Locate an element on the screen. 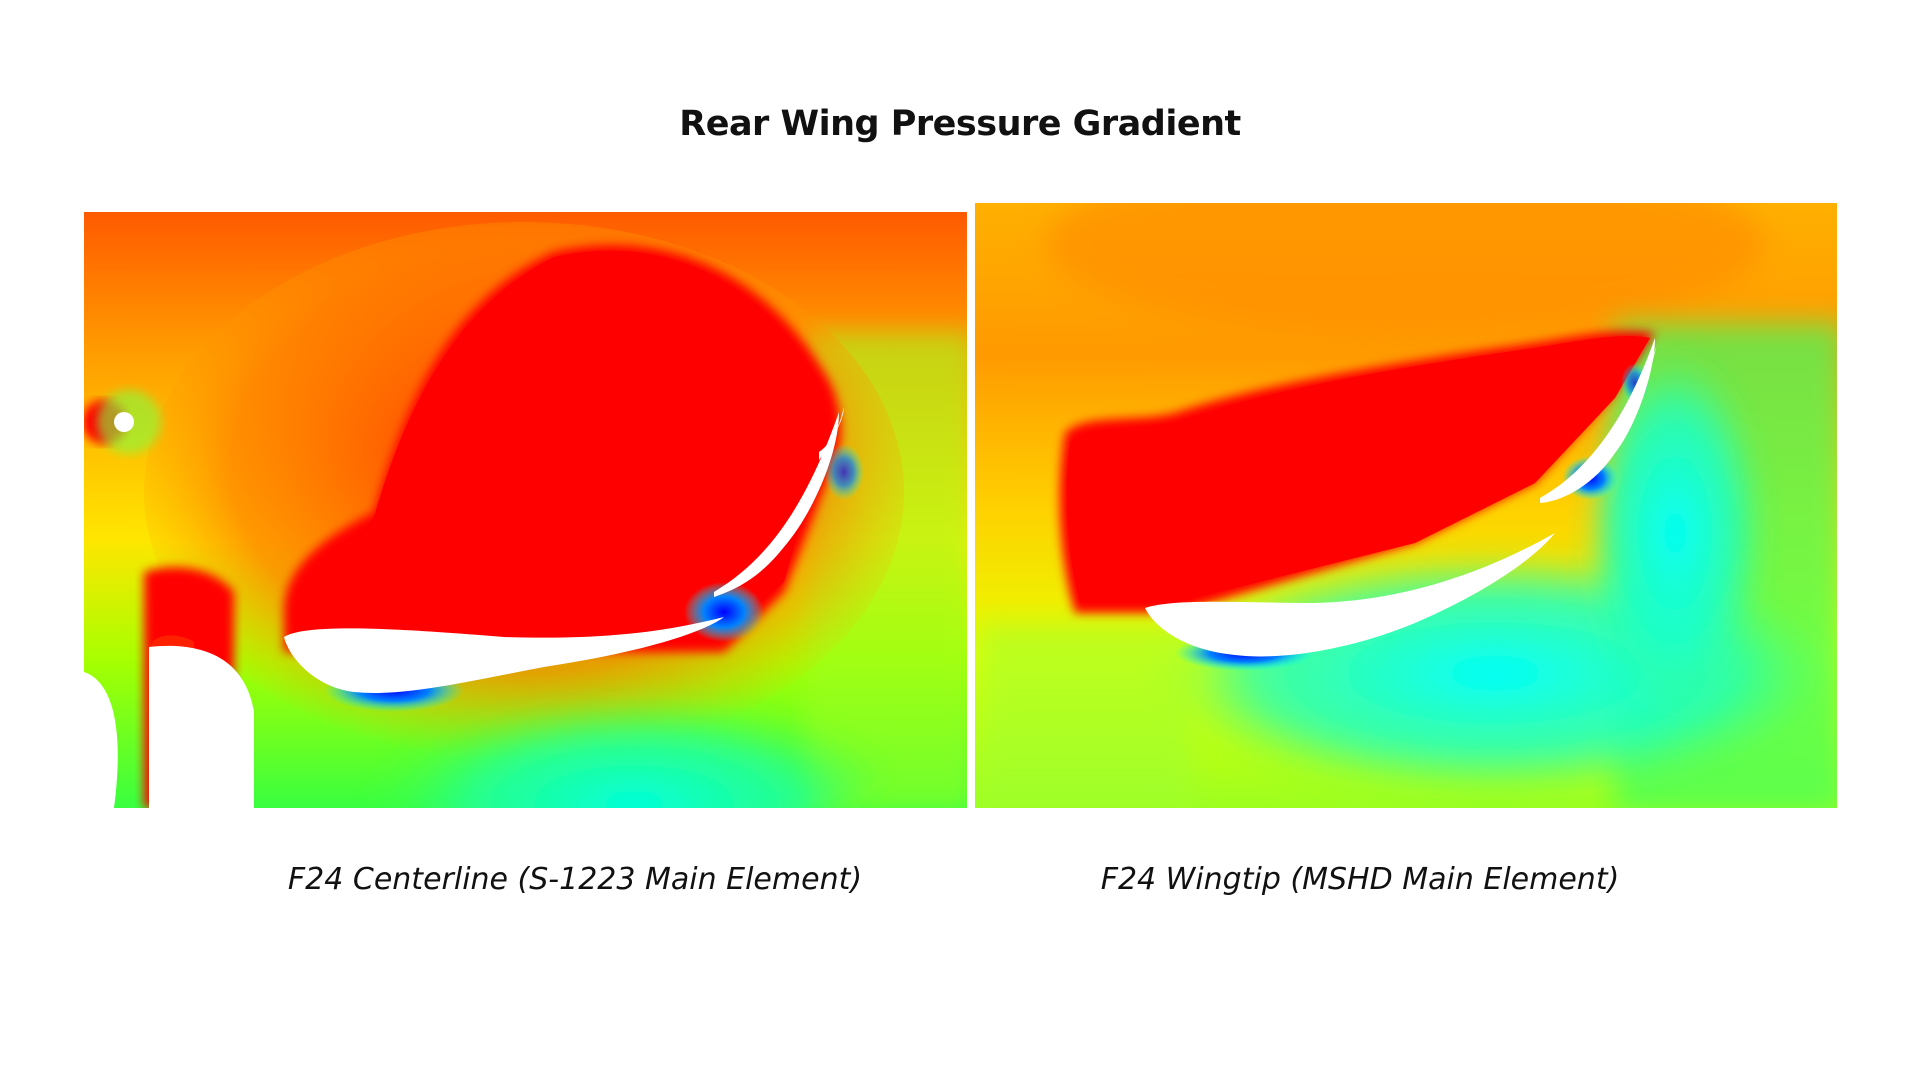 The height and width of the screenshot is (1080, 1920). slide-title: Rear Wing Pressure Gradient is located at coordinates (960, 124).